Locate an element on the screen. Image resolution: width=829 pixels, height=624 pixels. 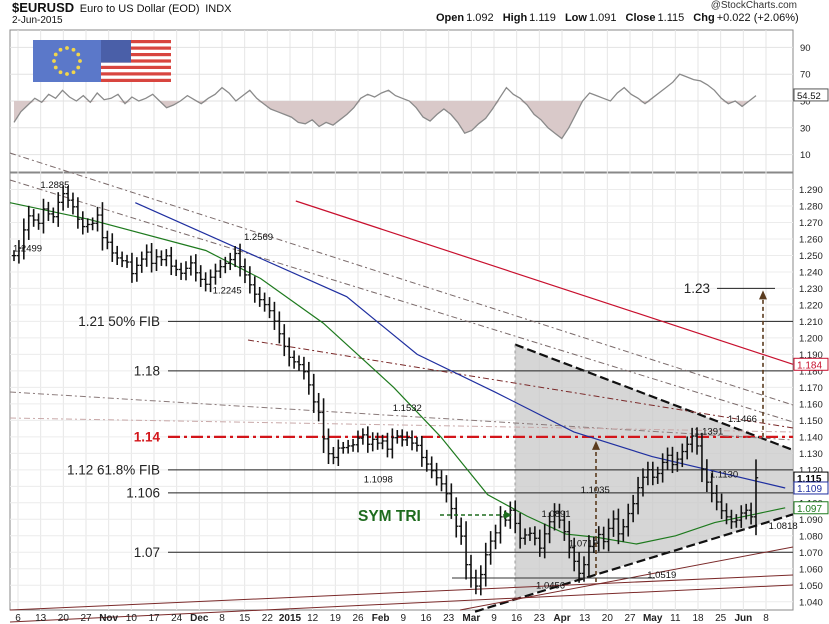
price-tick-label: 1.150 is located at coordinates (811, 421).